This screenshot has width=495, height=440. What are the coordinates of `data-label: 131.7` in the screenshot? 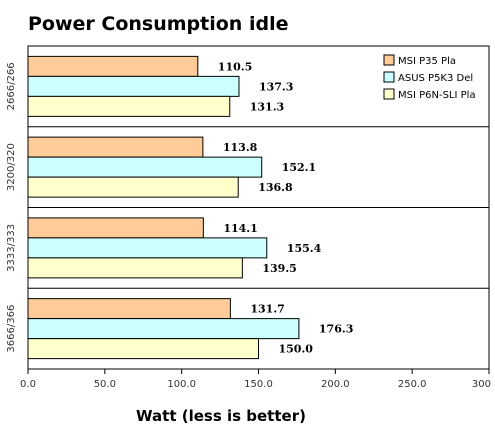 It's located at (267, 309).